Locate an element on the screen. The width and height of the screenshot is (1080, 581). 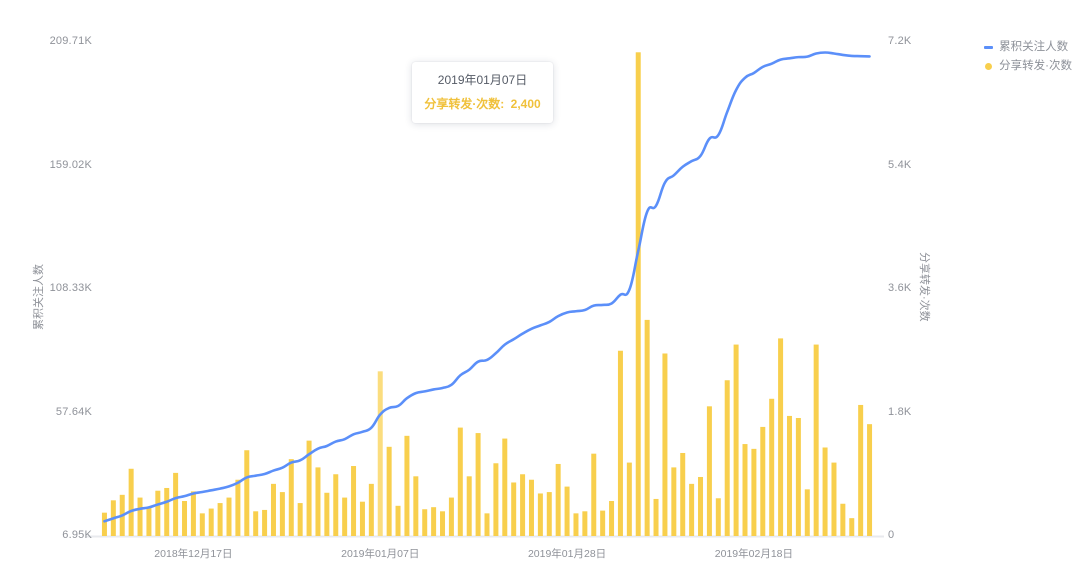
legend-item-shares: 分享转发·次数 is located at coordinates (1028, 66).